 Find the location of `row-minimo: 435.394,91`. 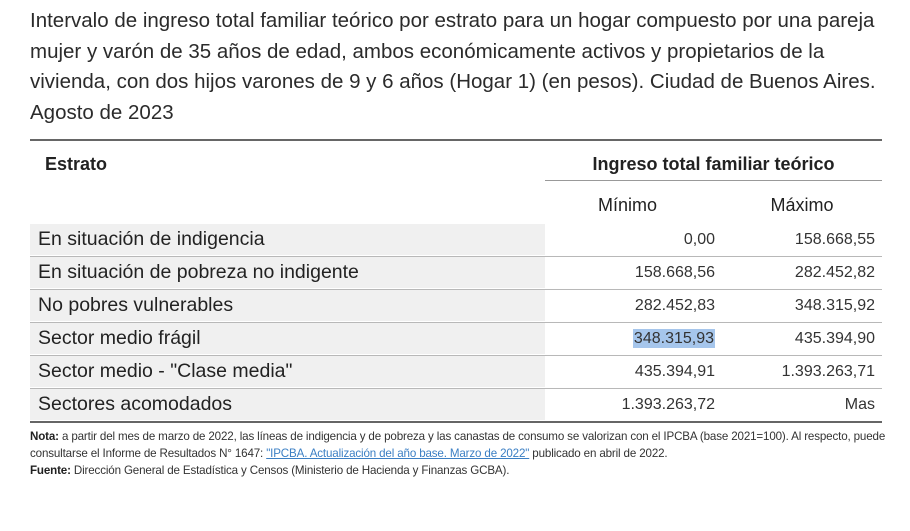

row-minimo: 435.394,91 is located at coordinates (674, 371).